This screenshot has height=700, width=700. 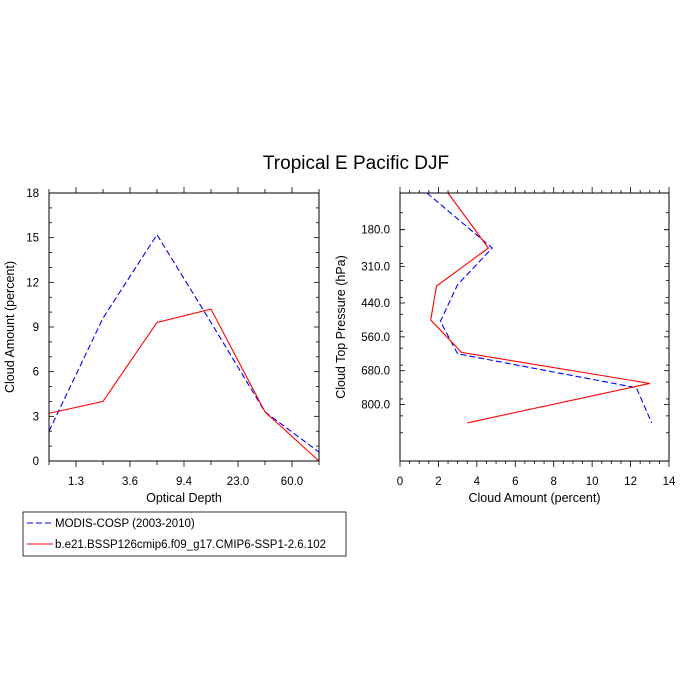 I want to click on legend-label-obs: MODIS-COSP (2003-2010), so click(x=125, y=524).